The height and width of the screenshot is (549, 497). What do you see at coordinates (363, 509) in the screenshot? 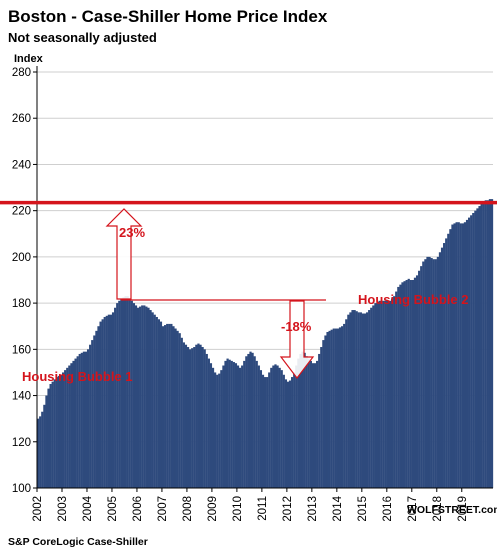
I see `x-tick-label: 2015` at bounding box center [363, 509].